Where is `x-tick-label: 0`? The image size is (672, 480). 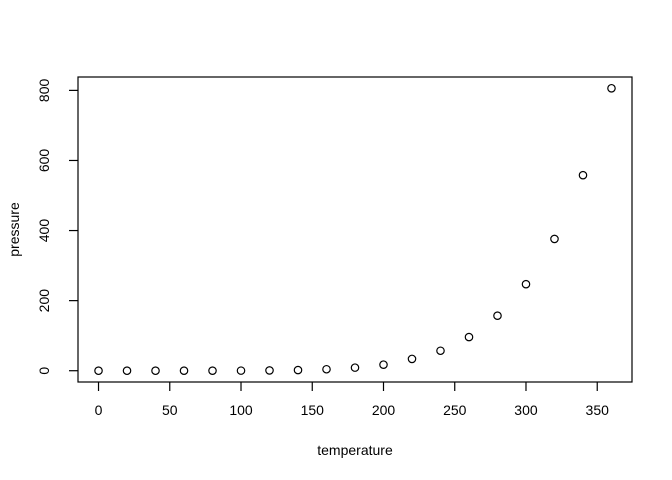 x-tick-label: 0 is located at coordinates (99, 410).